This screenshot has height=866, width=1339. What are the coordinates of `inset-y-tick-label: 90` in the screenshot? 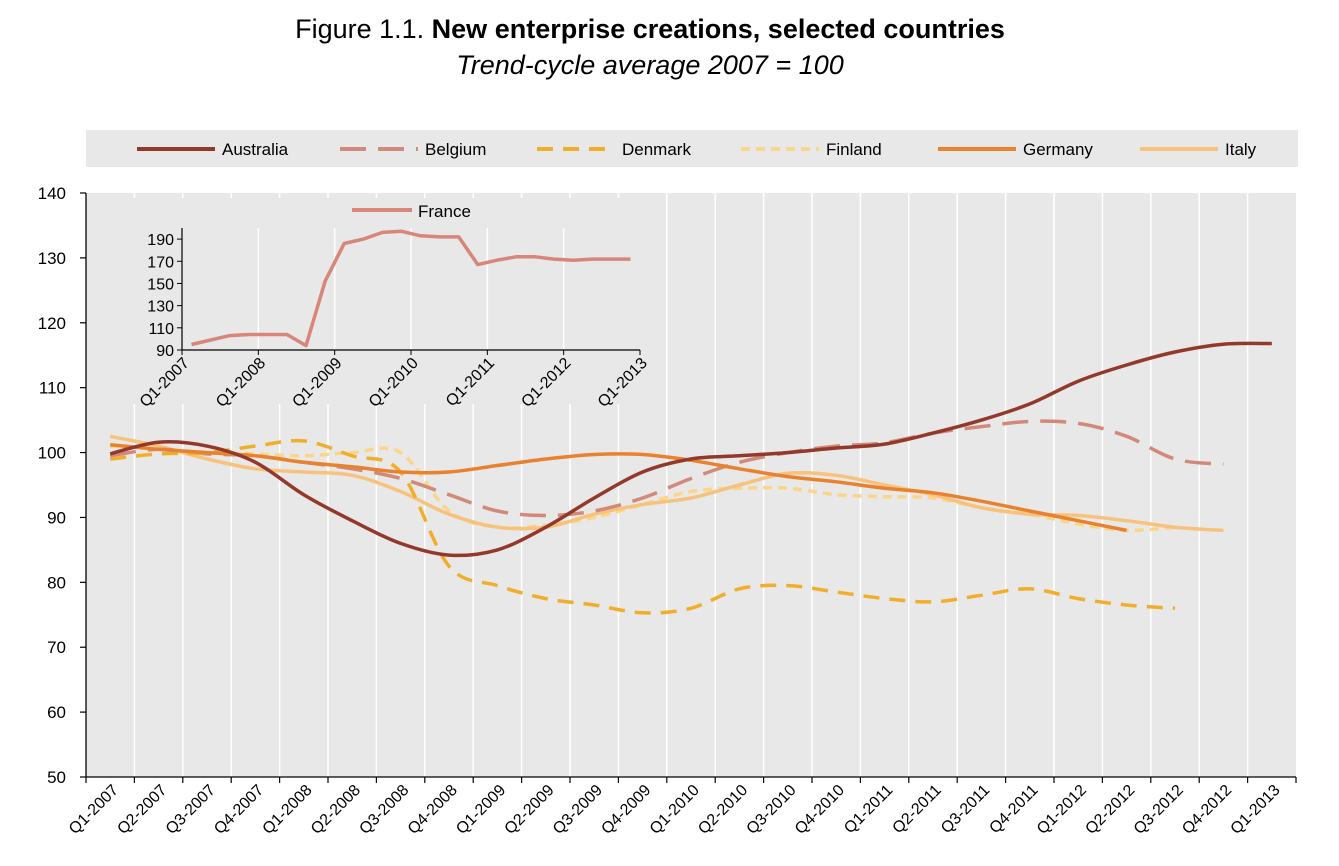 It's located at (165, 351).